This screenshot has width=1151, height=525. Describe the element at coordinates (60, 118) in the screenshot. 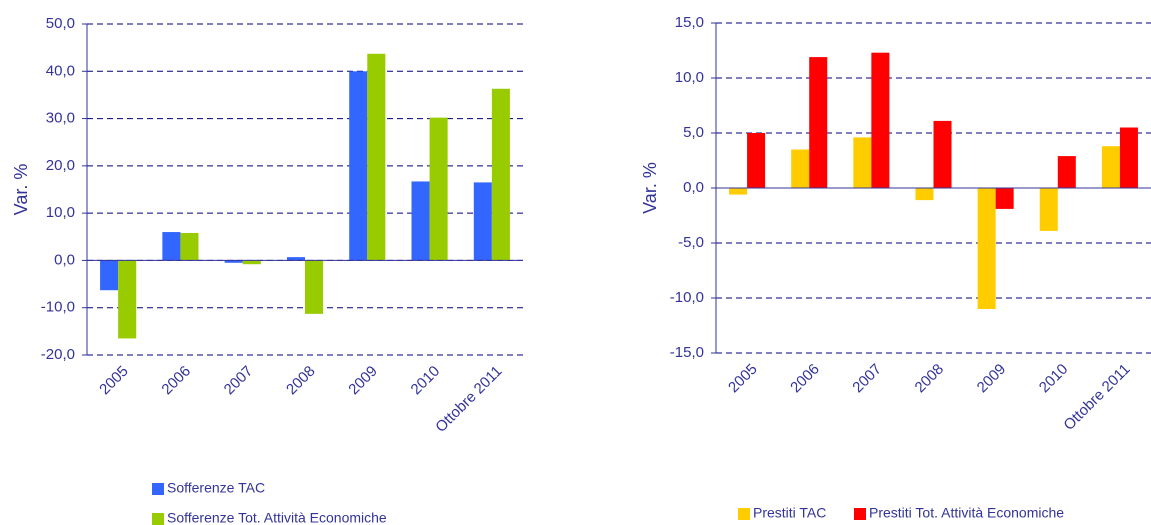

I see `y-tick-label: 30,0` at that location.